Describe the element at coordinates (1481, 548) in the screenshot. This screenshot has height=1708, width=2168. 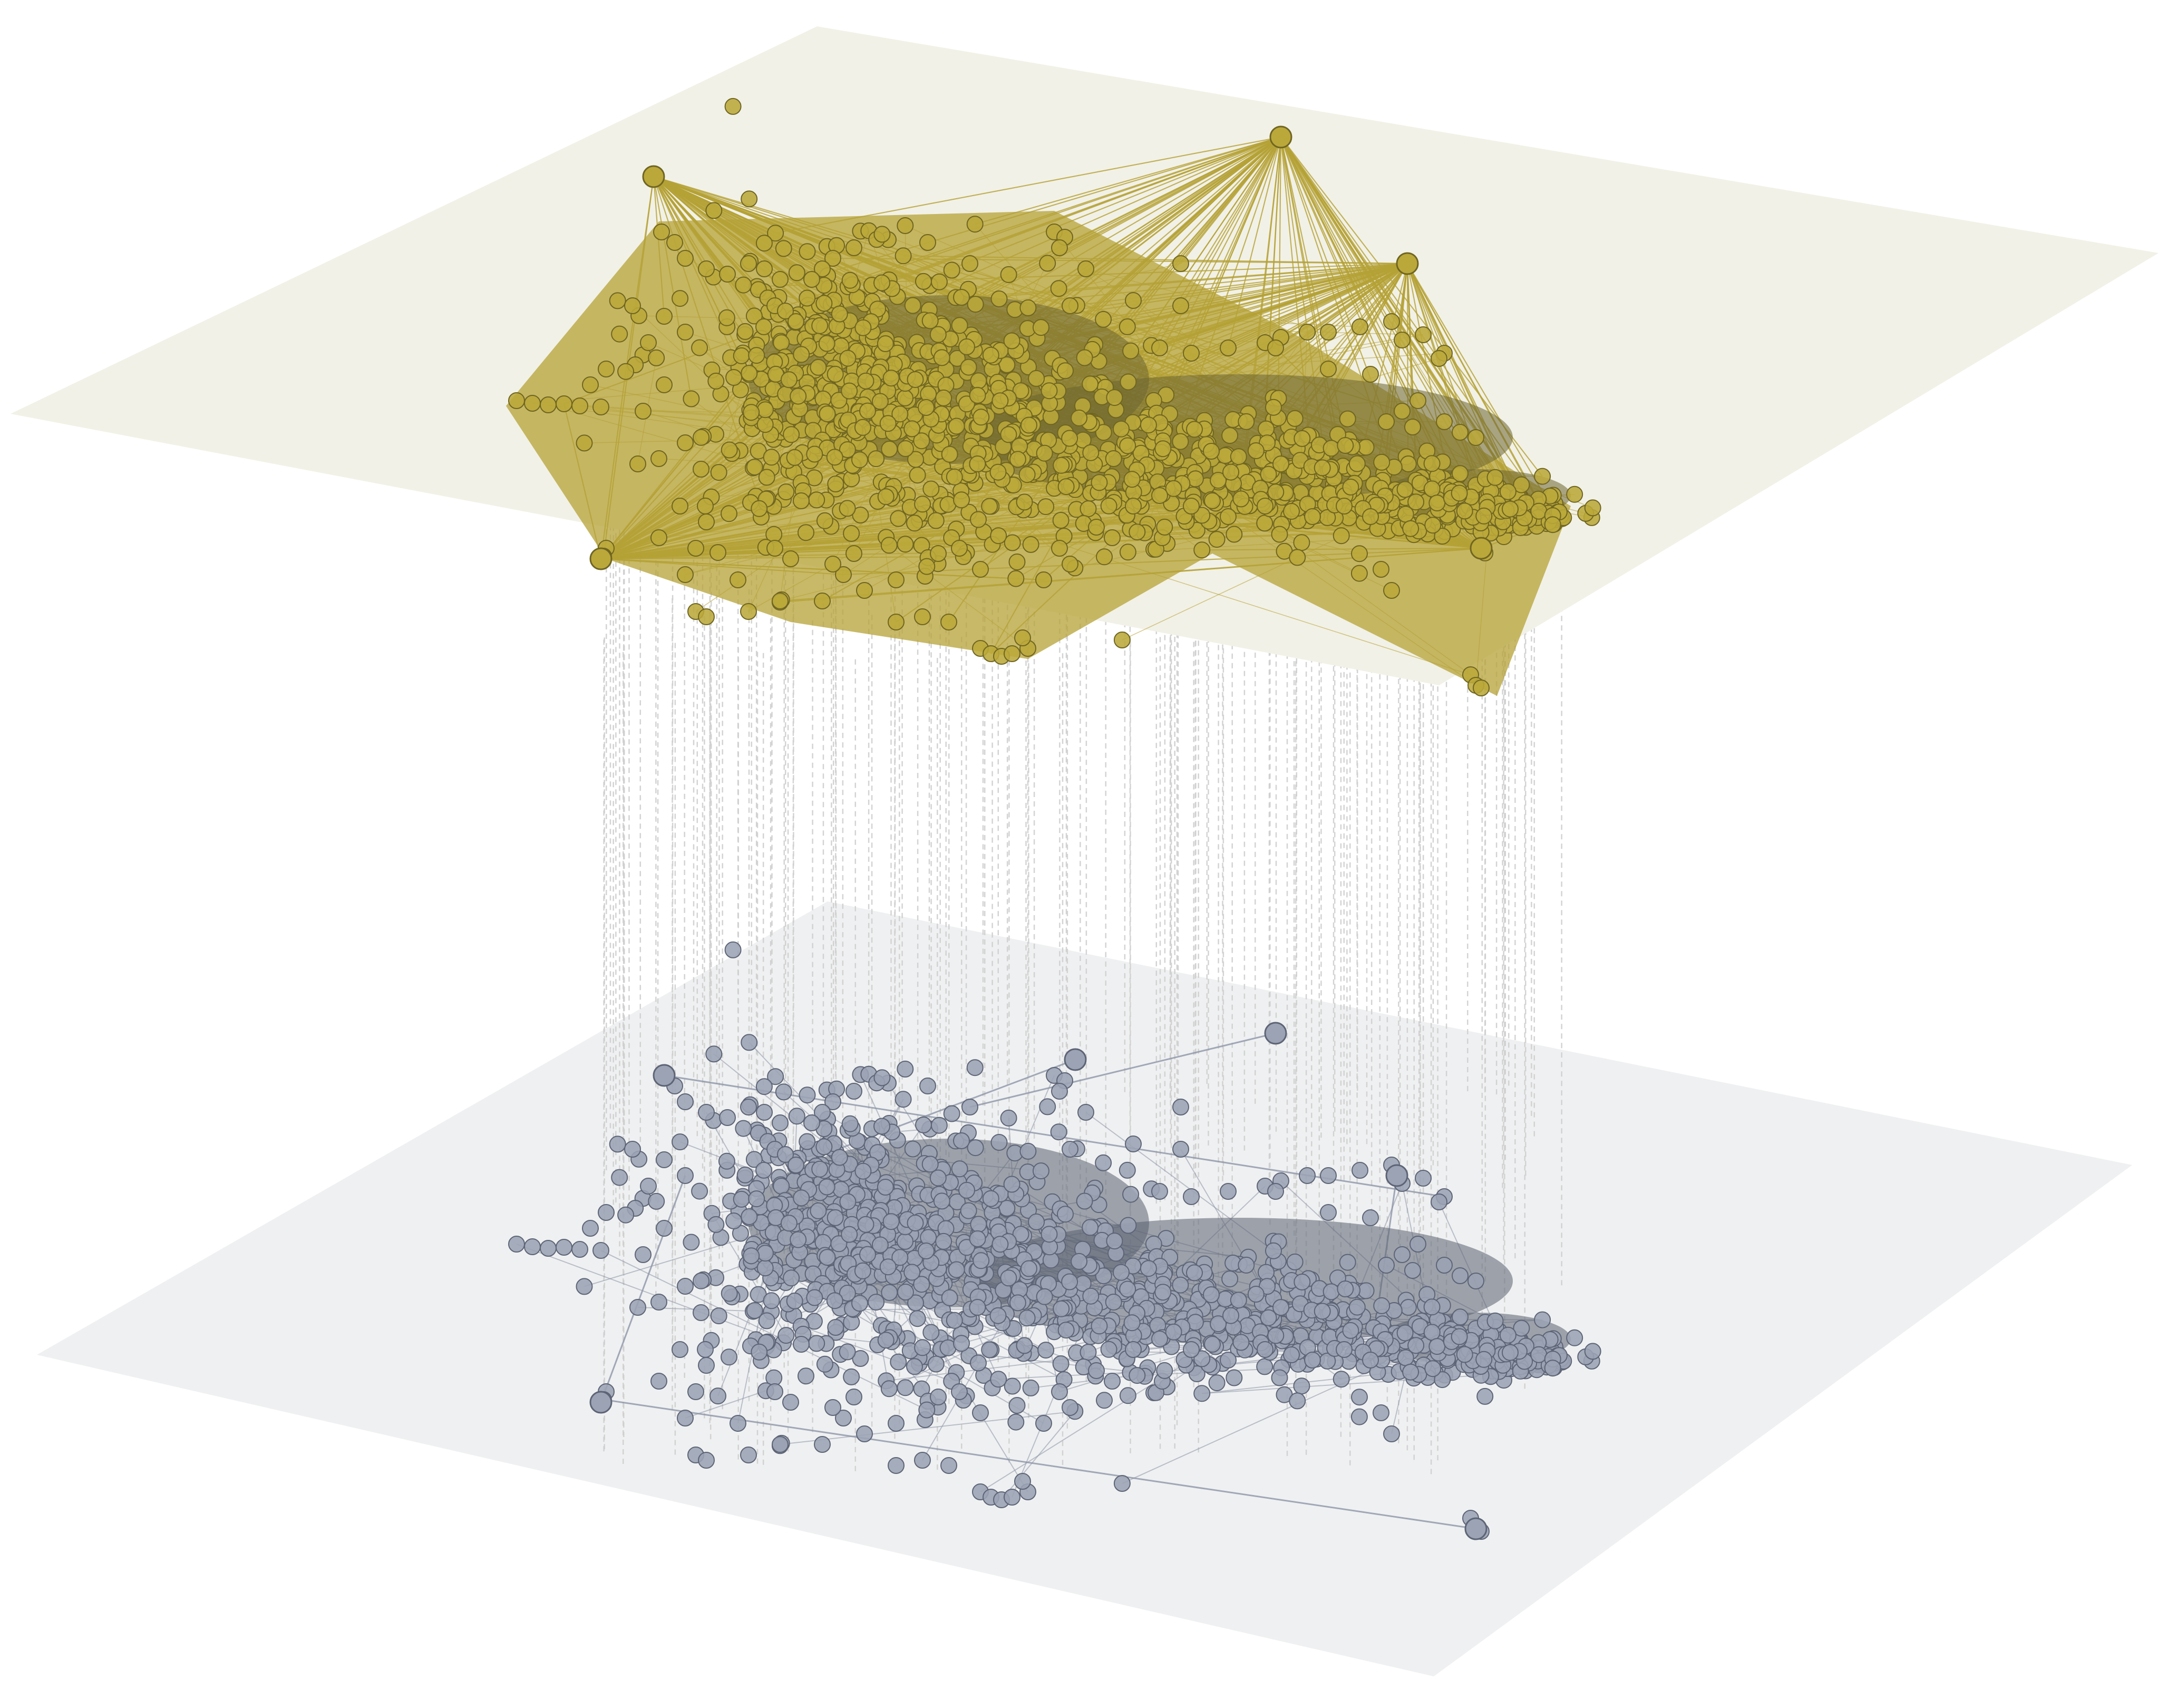
I see `top-layer-hub-node` at that location.